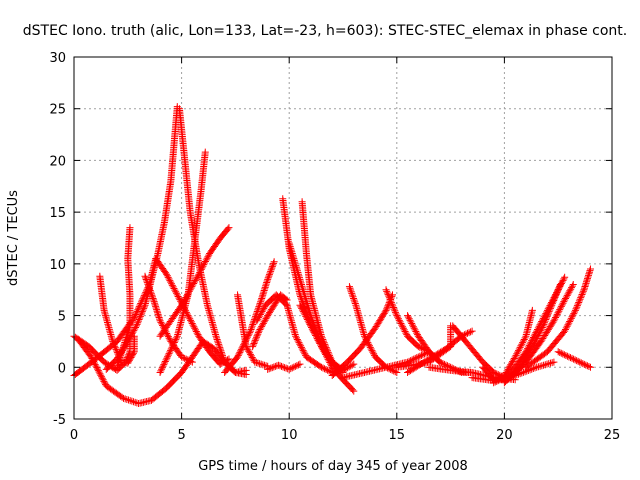 The height and width of the screenshot is (480, 640). I want to click on x-tick-label: 20, so click(504, 435).